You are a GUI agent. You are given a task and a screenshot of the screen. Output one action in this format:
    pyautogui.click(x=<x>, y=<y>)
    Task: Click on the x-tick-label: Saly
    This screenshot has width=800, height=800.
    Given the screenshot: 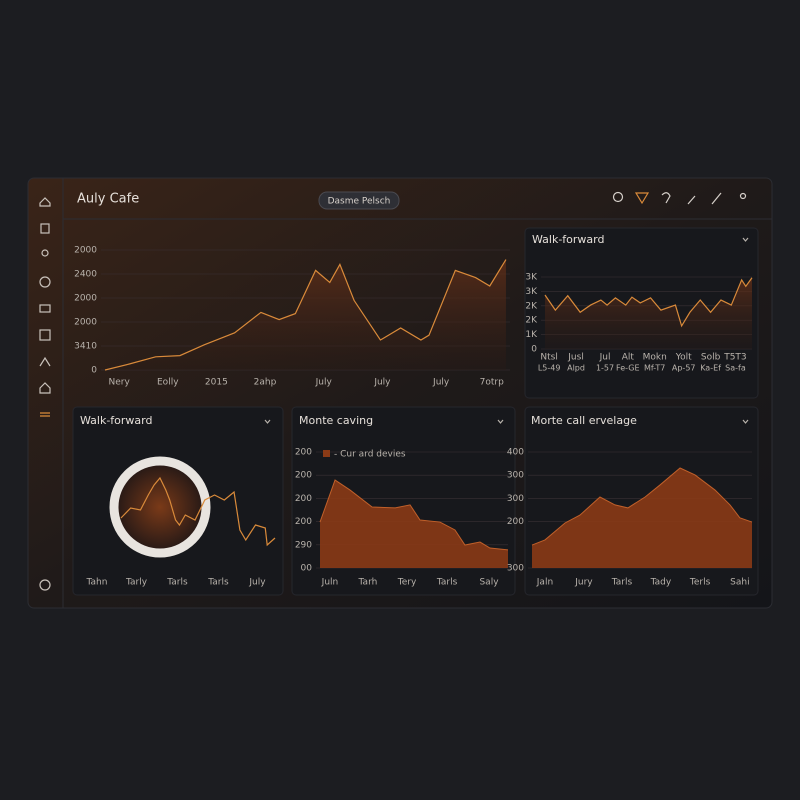 What is the action you would take?
    pyautogui.click(x=489, y=583)
    